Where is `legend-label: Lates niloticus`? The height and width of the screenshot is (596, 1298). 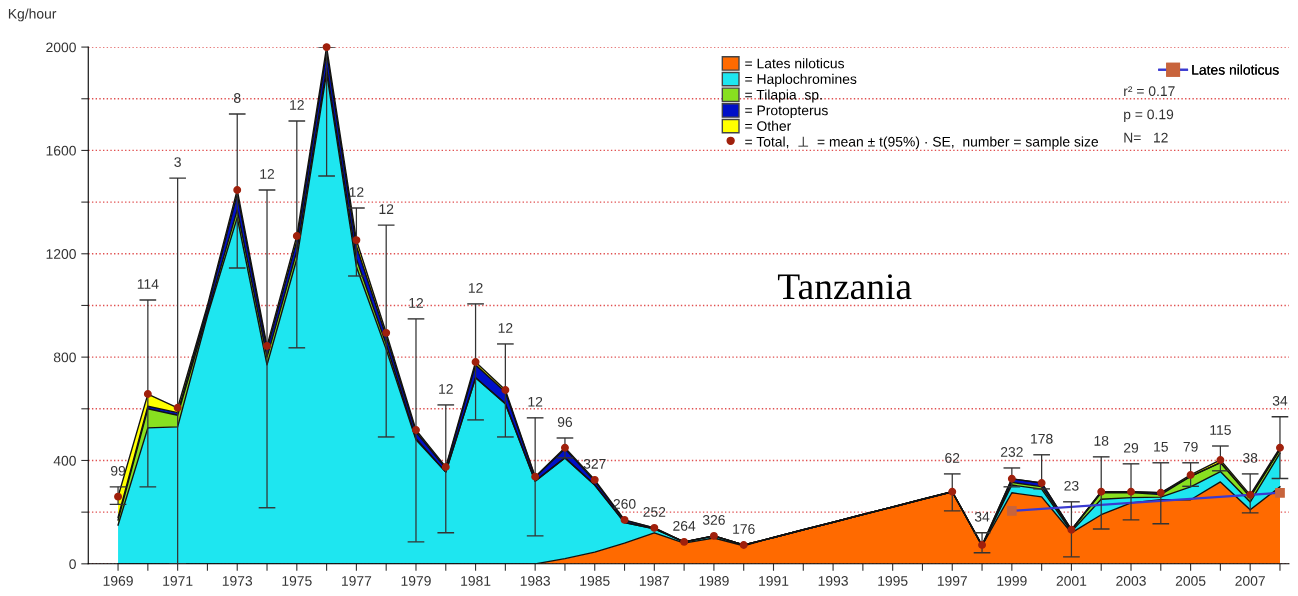
legend-label: Lates niloticus is located at coordinates (1235, 69).